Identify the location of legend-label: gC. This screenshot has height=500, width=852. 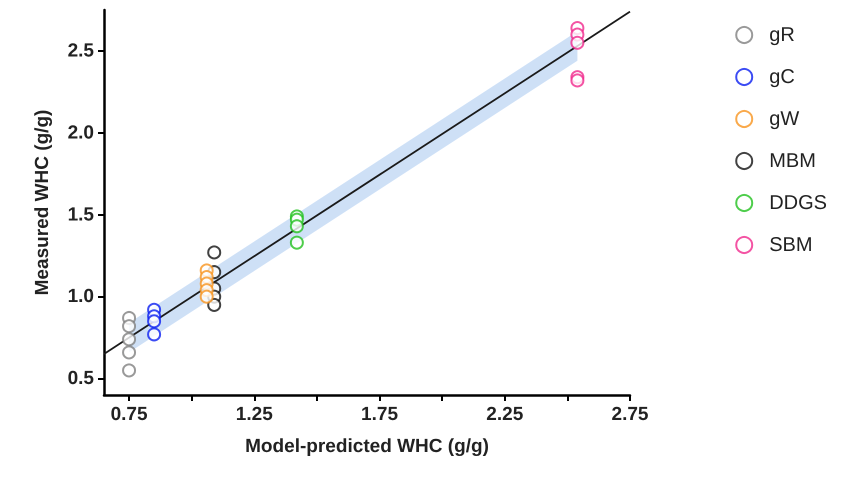
(782, 77).